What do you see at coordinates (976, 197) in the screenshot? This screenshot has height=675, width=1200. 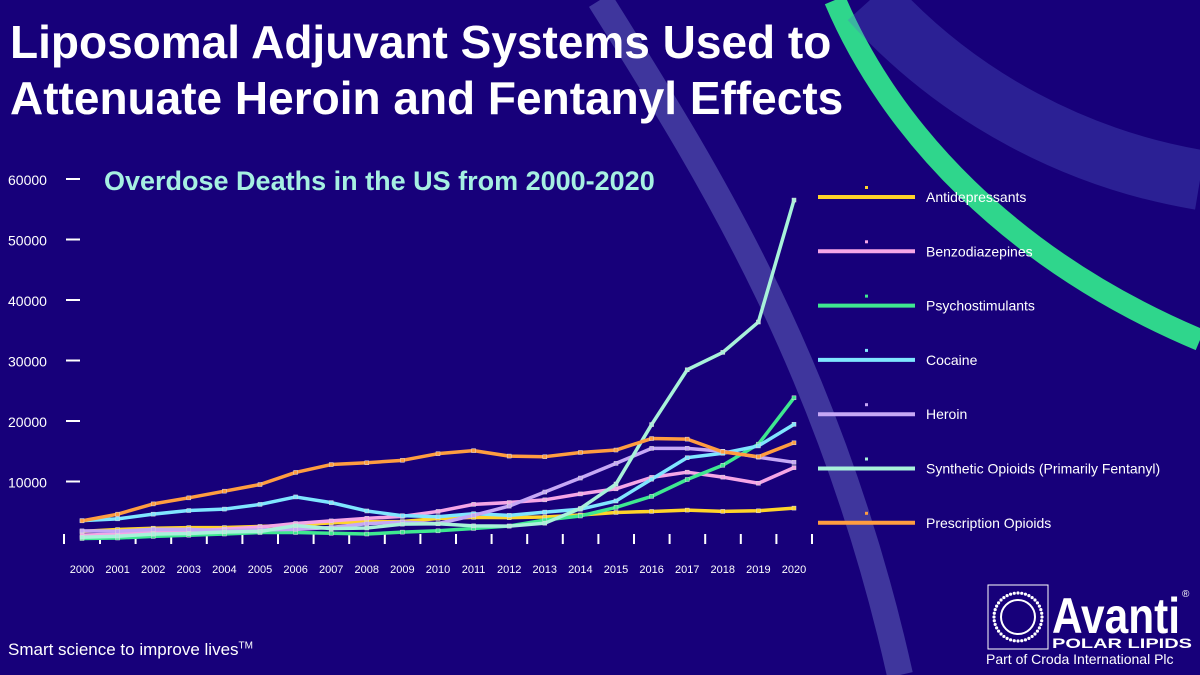 I see `legend-label: Antidepressants` at bounding box center [976, 197].